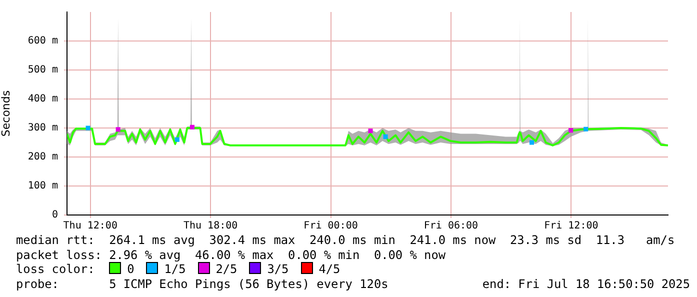  What do you see at coordinates (130, 269) in the screenshot?
I see `legend-label: 0` at bounding box center [130, 269].